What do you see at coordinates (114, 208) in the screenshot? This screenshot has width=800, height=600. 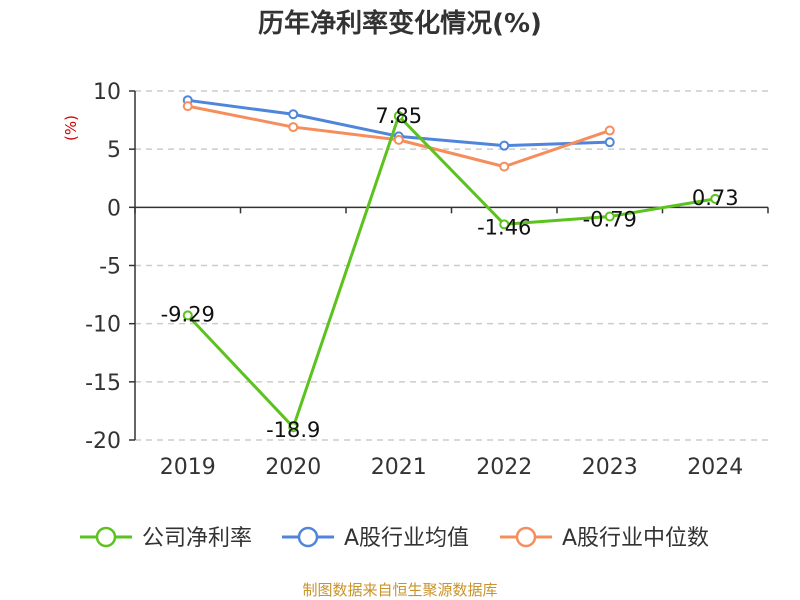 I see `y-tick-label: 0` at bounding box center [114, 208].